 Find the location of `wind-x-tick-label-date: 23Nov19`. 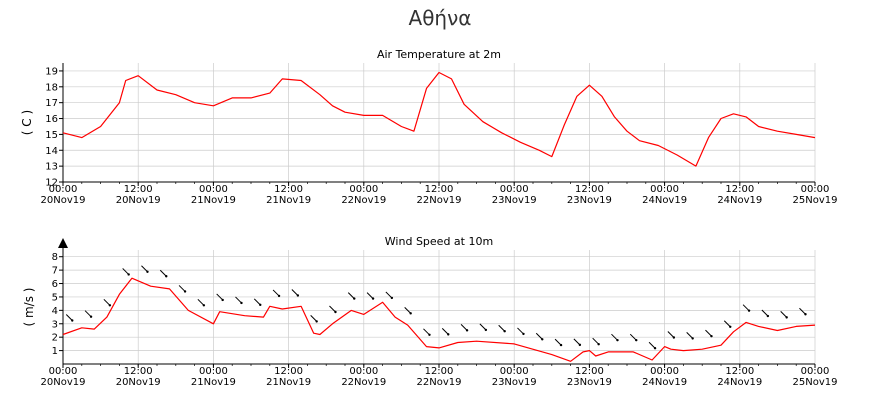

wind-x-tick-label-date: 23Nov19 is located at coordinates (514, 382).